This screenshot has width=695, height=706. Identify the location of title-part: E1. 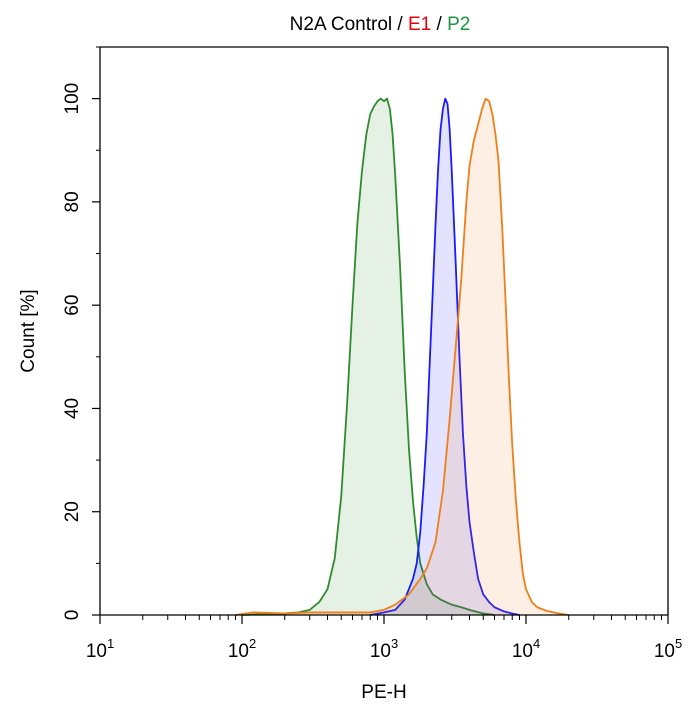
(419, 24).